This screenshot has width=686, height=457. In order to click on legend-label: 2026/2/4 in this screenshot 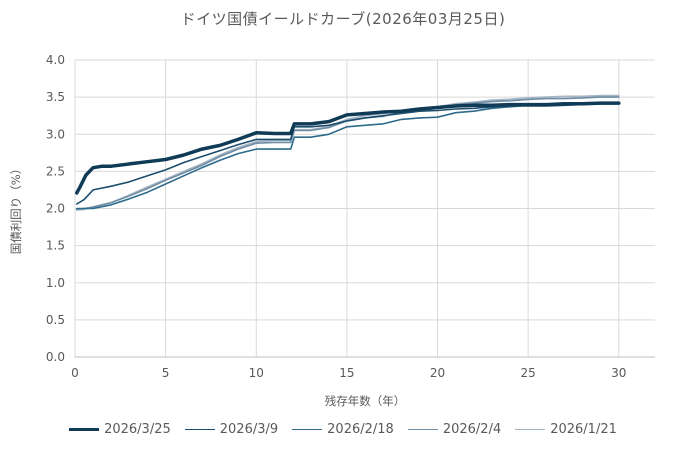, I will do `click(472, 429)`.